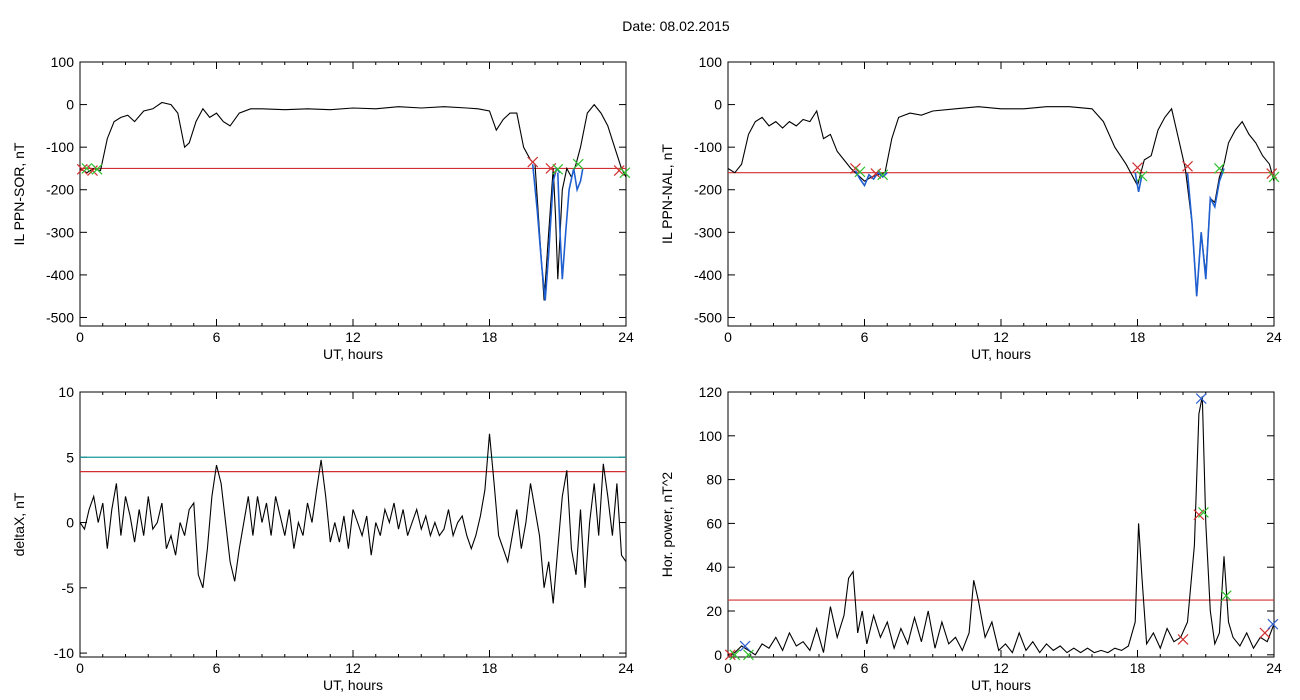 The image size is (1300, 700). I want to click on y-tick-label: 120, so click(711, 392).